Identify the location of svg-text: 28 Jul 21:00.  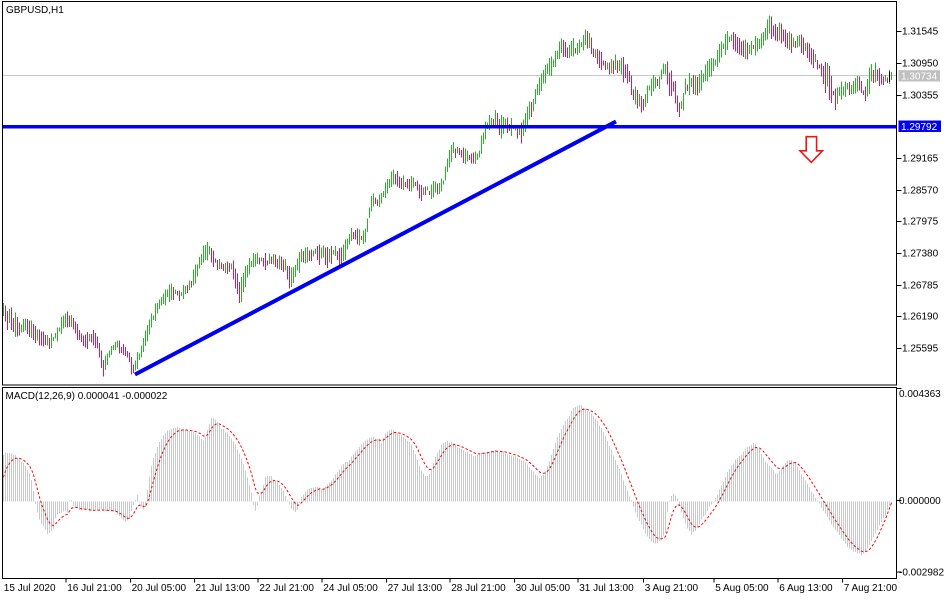
(478, 588).